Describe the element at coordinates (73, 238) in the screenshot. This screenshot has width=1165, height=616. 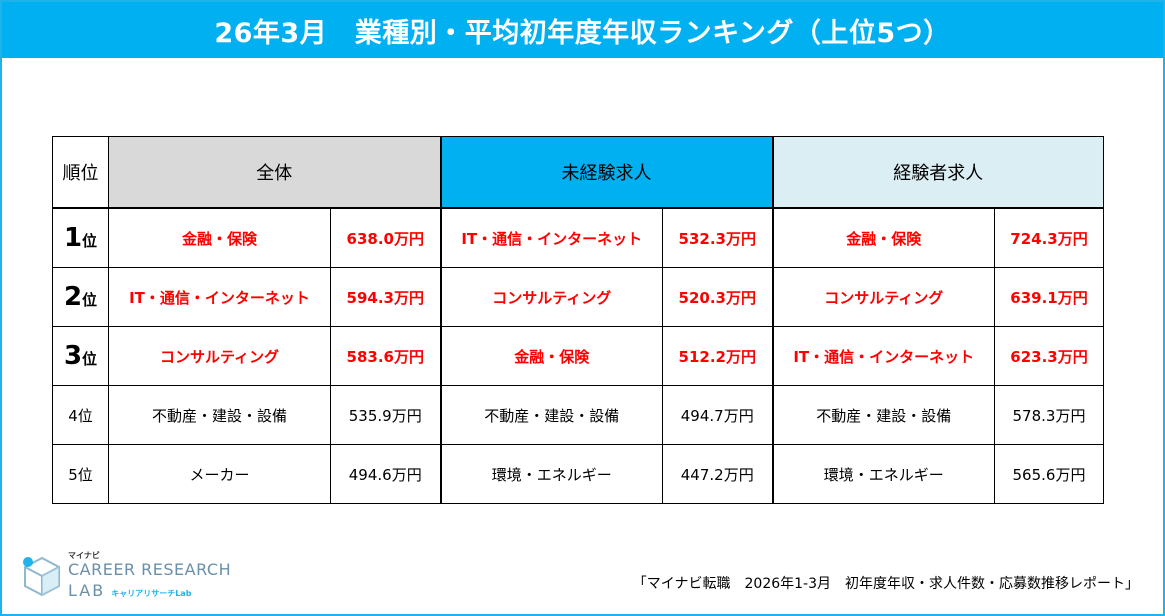
I see `rank-number: 1` at that location.